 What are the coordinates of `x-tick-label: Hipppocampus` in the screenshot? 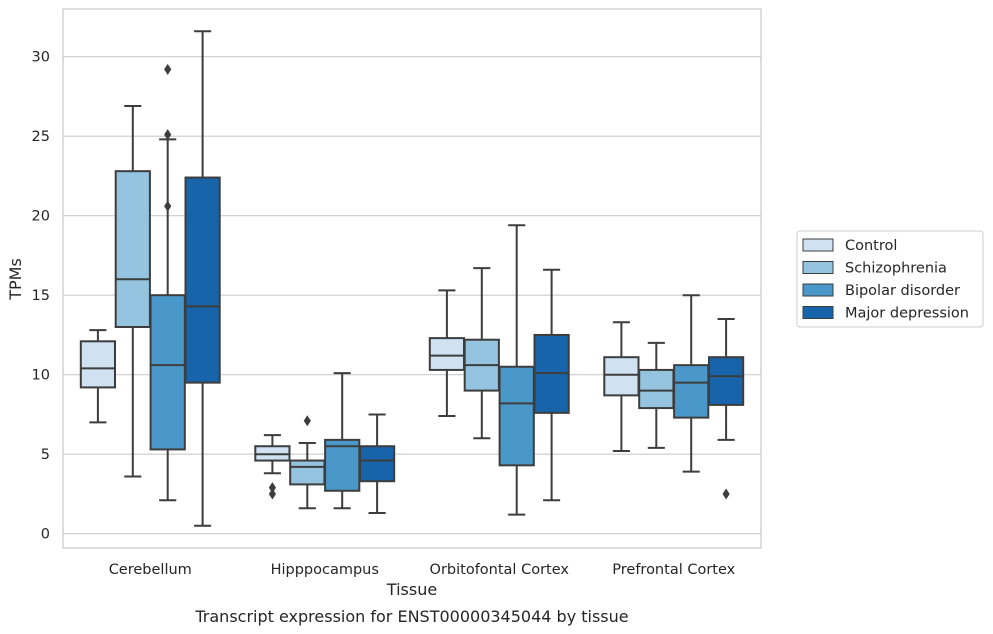 It's located at (325, 570).